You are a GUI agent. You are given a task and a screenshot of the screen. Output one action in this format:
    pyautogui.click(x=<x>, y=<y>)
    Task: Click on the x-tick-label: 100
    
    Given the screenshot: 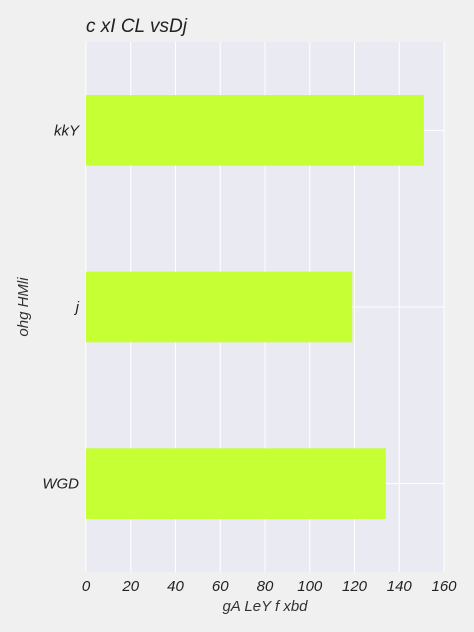 What is the action you would take?
    pyautogui.click(x=310, y=586)
    